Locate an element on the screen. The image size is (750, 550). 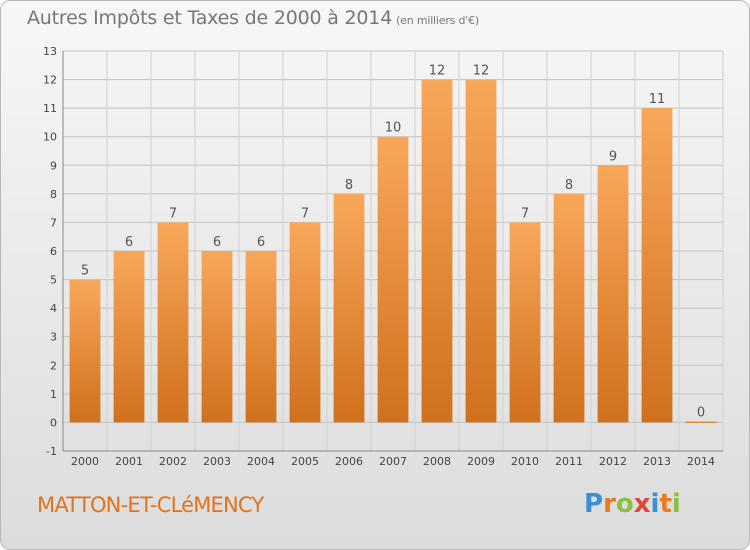
y-tick-label: 13 is located at coordinates (50, 51).